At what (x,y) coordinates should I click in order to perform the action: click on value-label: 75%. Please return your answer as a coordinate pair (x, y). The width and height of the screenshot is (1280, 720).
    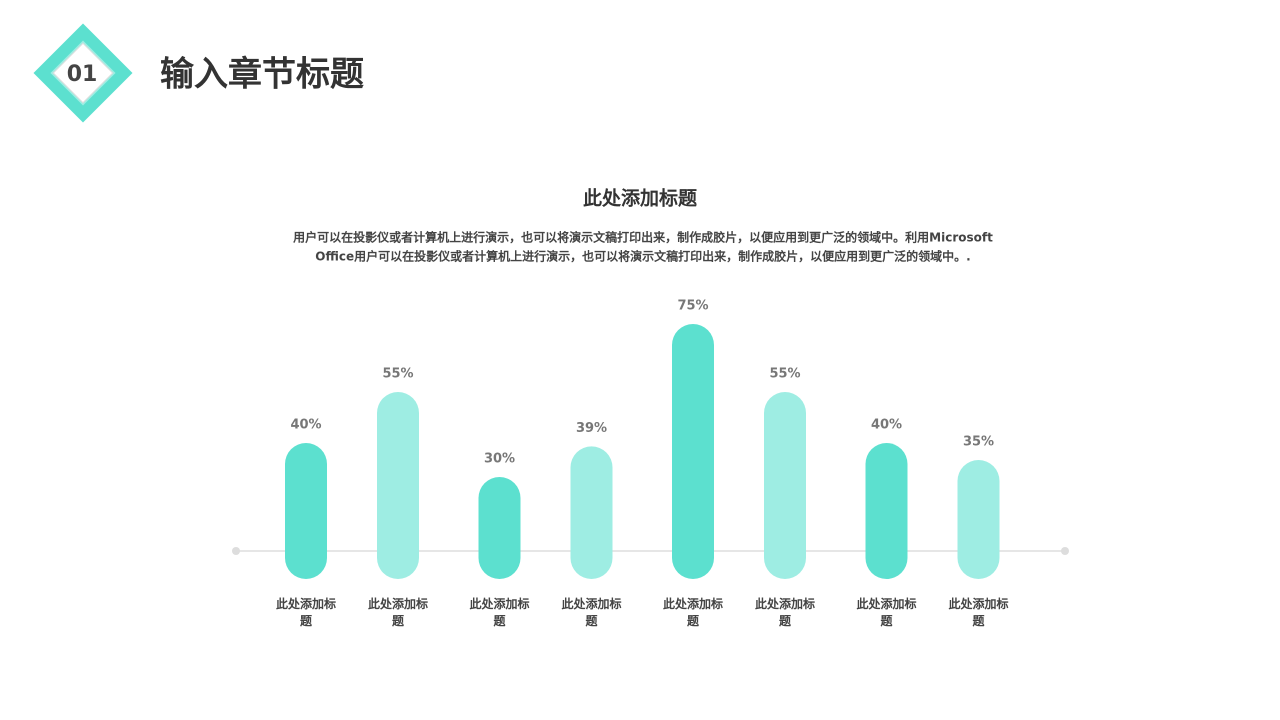
    Looking at the image, I should click on (692, 306).